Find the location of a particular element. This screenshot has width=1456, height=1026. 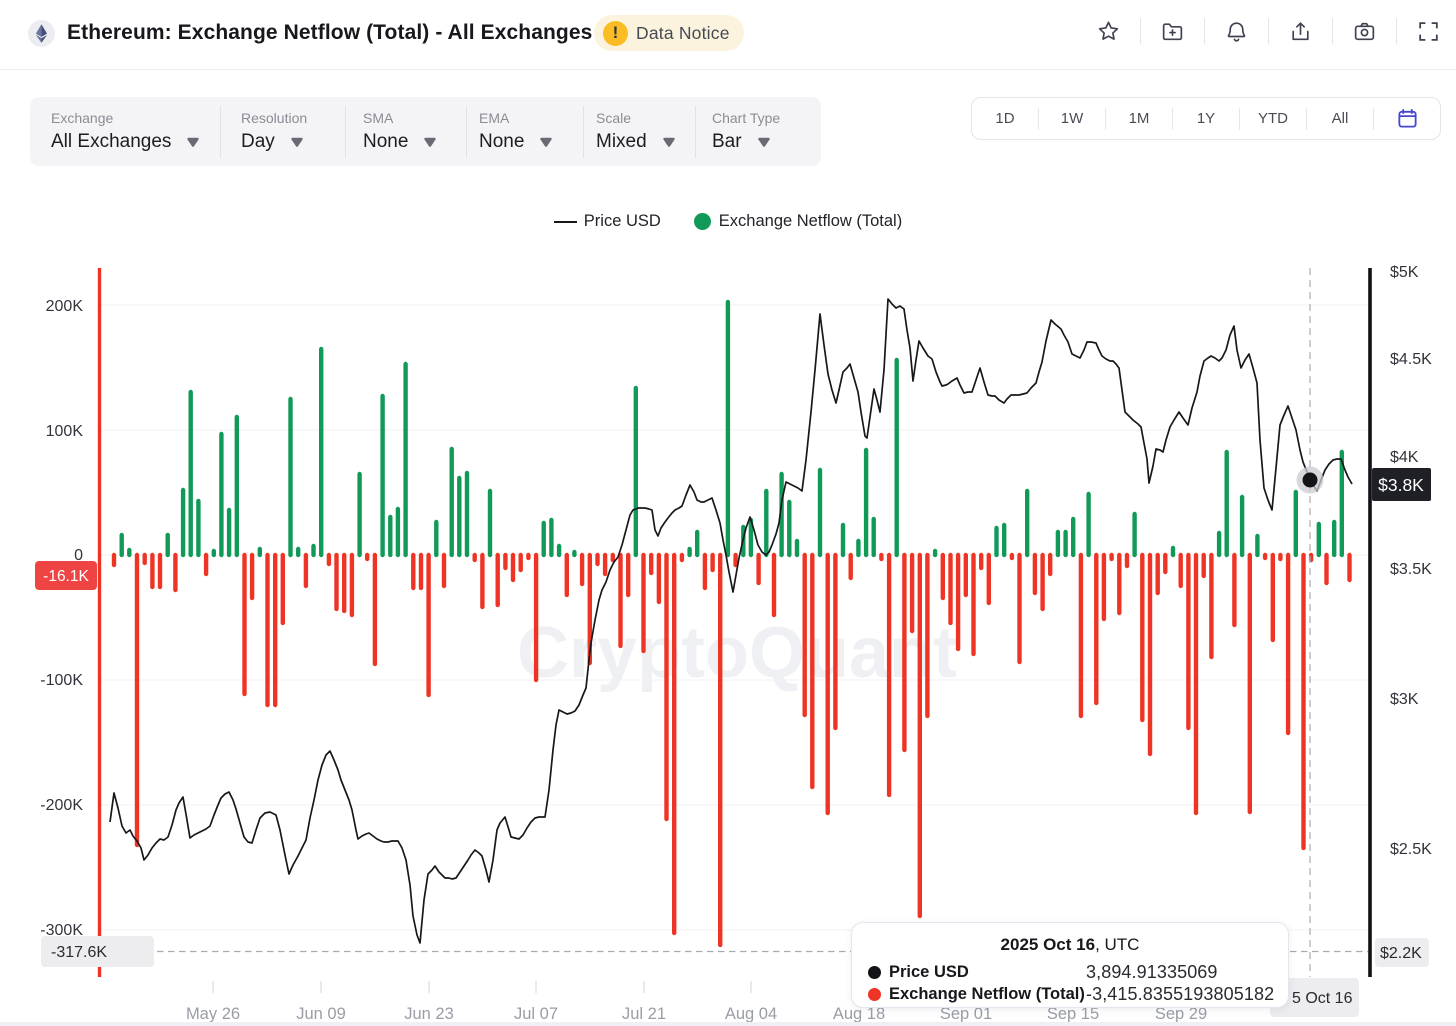

svg-text: $2.2K is located at coordinates (1401, 953).